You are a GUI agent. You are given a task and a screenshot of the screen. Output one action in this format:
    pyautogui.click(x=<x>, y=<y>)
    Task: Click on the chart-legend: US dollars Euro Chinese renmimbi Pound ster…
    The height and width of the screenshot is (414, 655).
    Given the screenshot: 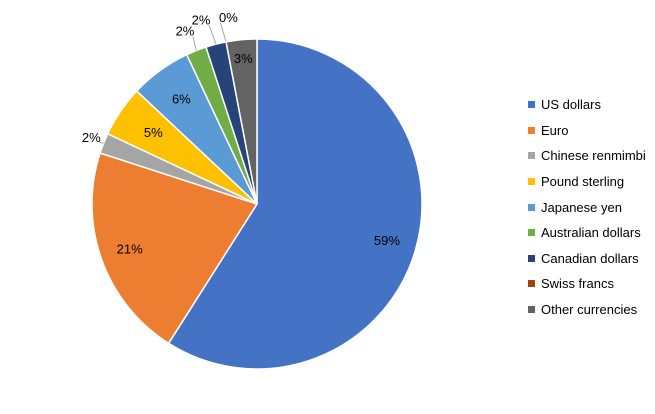 What is the action you would take?
    pyautogui.click(x=590, y=207)
    